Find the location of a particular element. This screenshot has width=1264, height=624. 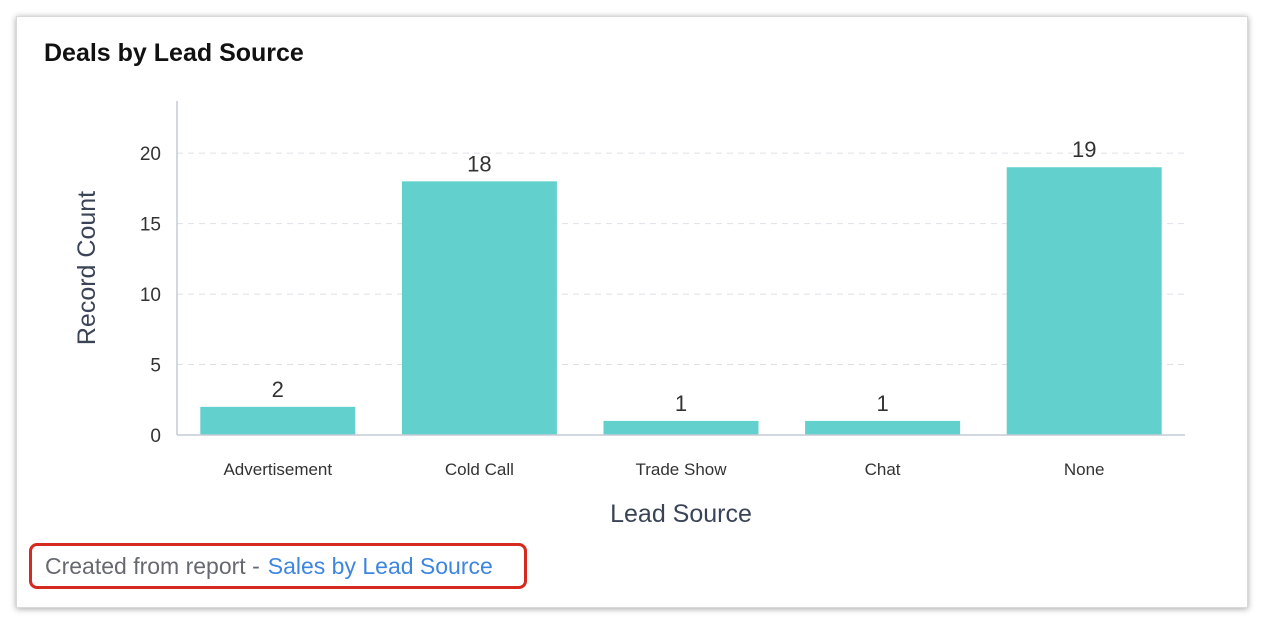

report-source-prefix: Created from report - is located at coordinates (152, 565).